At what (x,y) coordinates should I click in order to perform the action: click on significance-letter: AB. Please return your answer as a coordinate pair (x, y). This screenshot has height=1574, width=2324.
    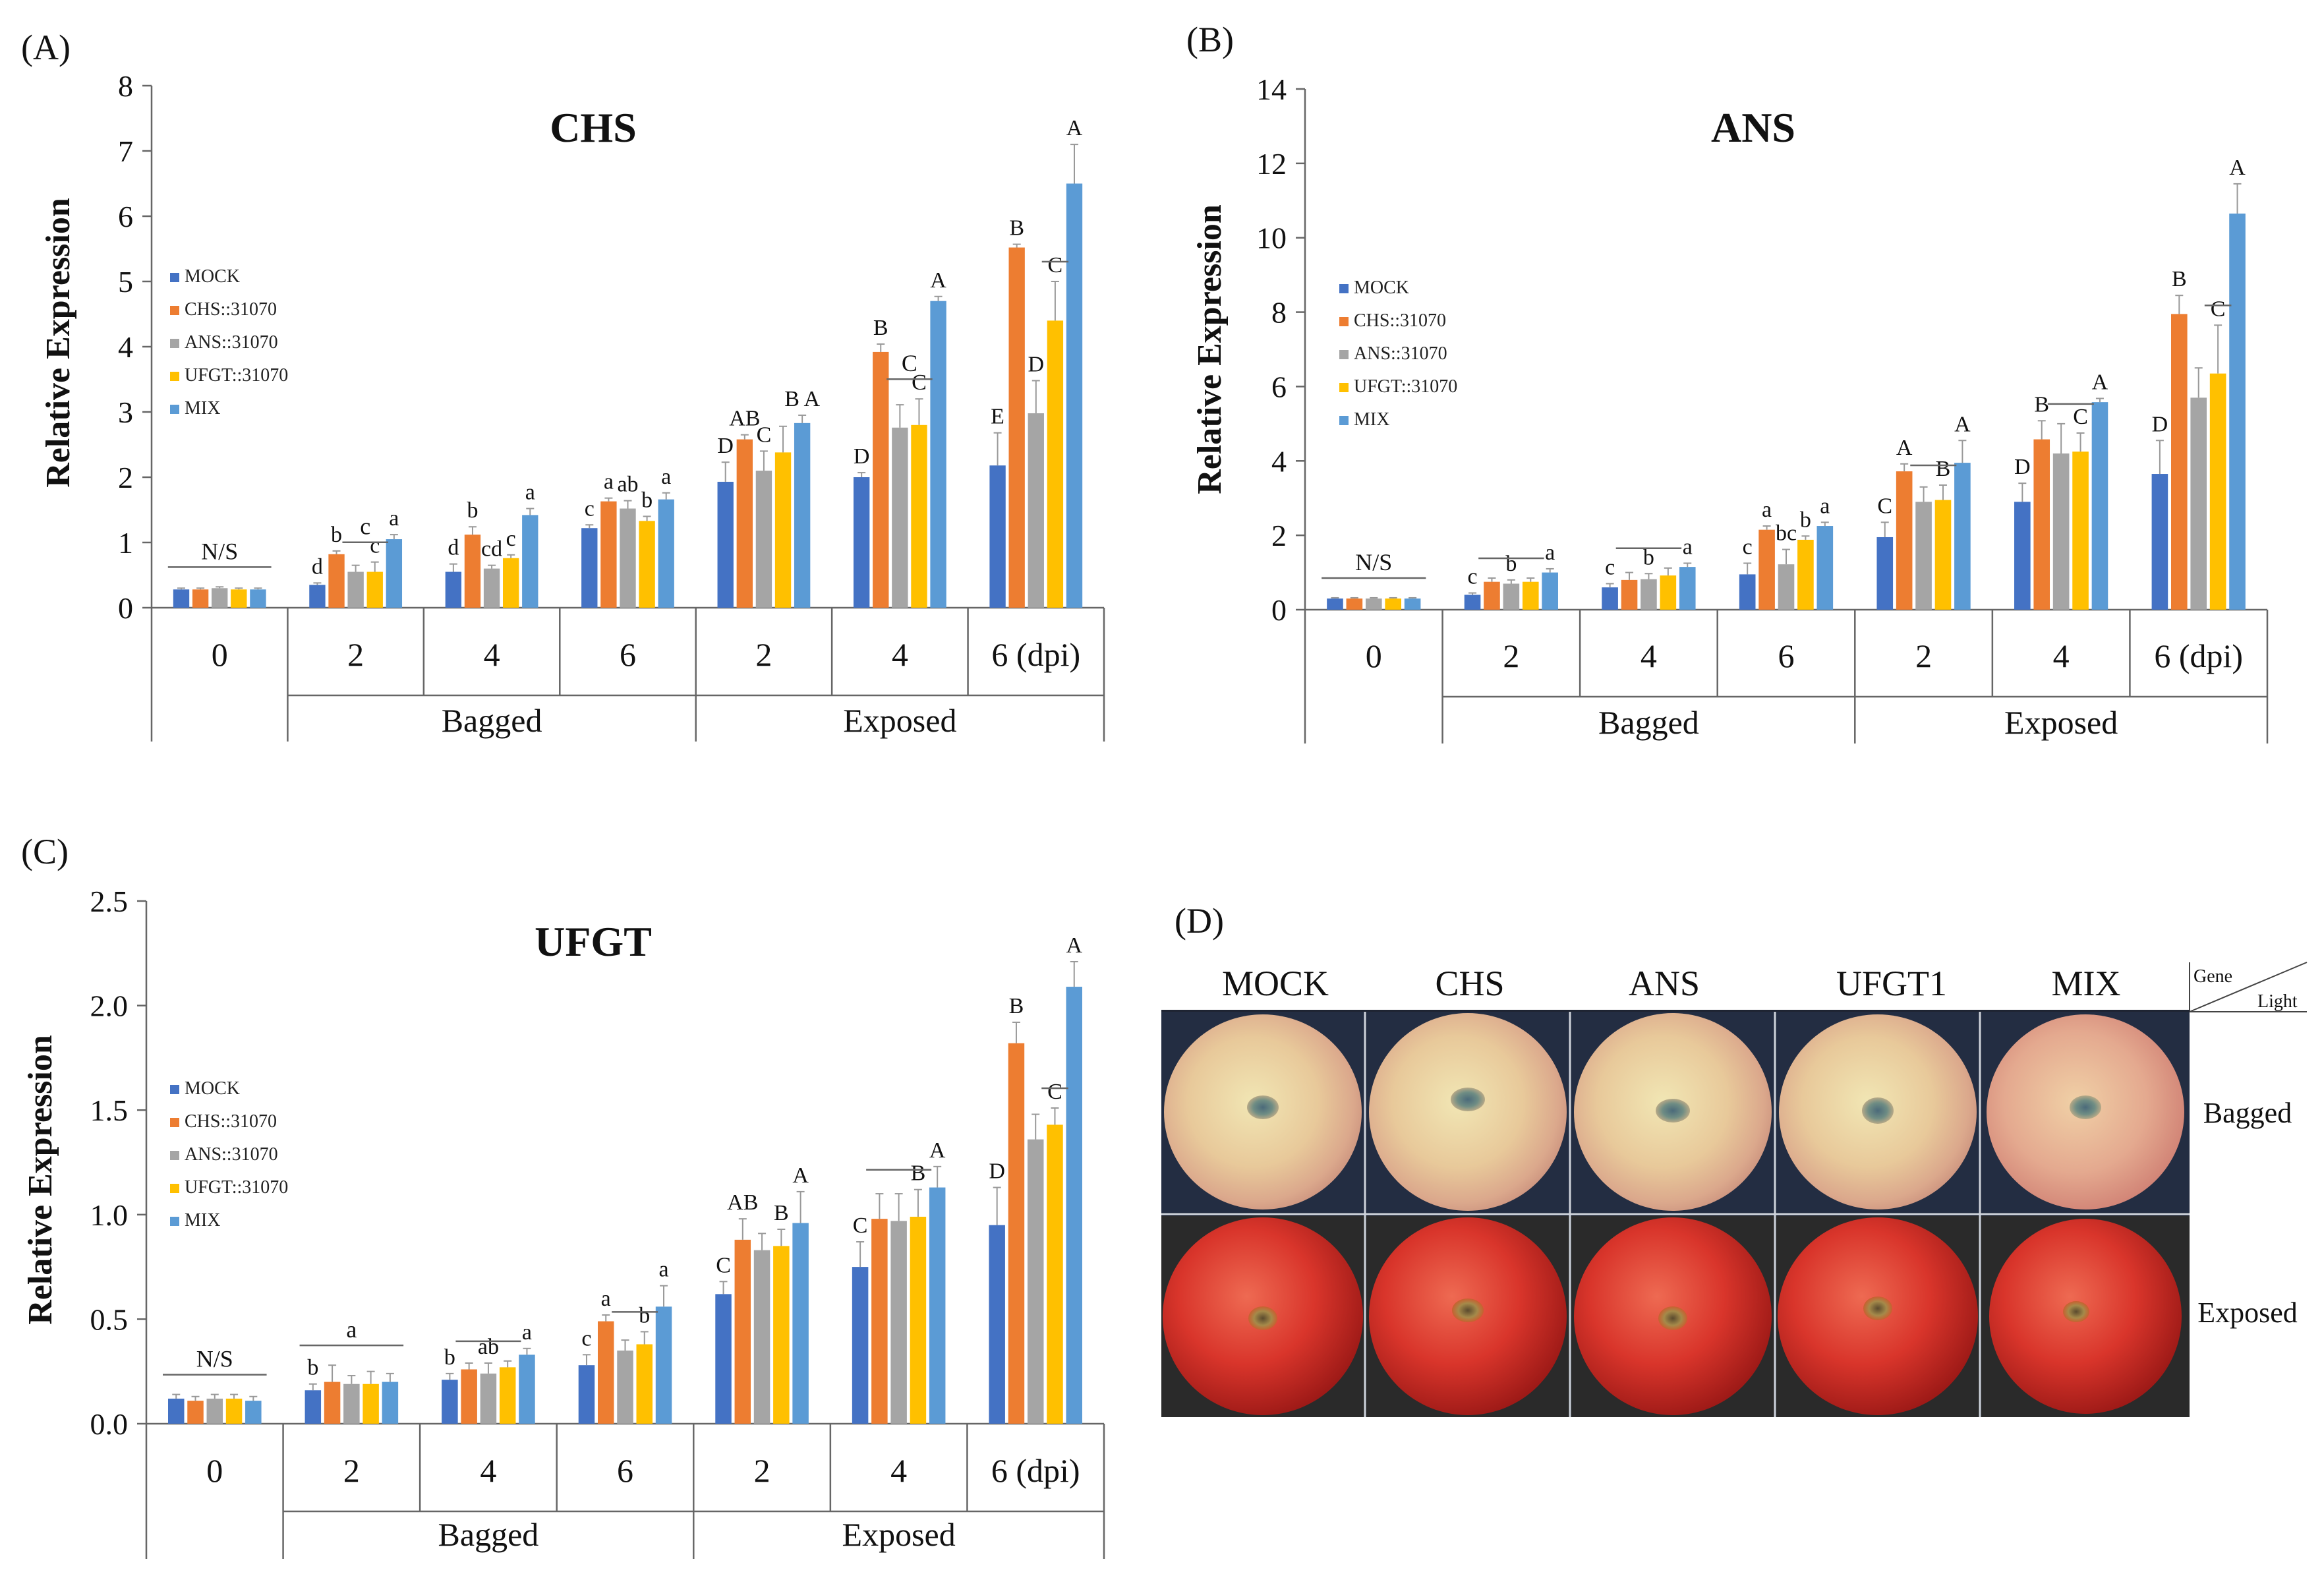
    Looking at the image, I should click on (742, 1202).